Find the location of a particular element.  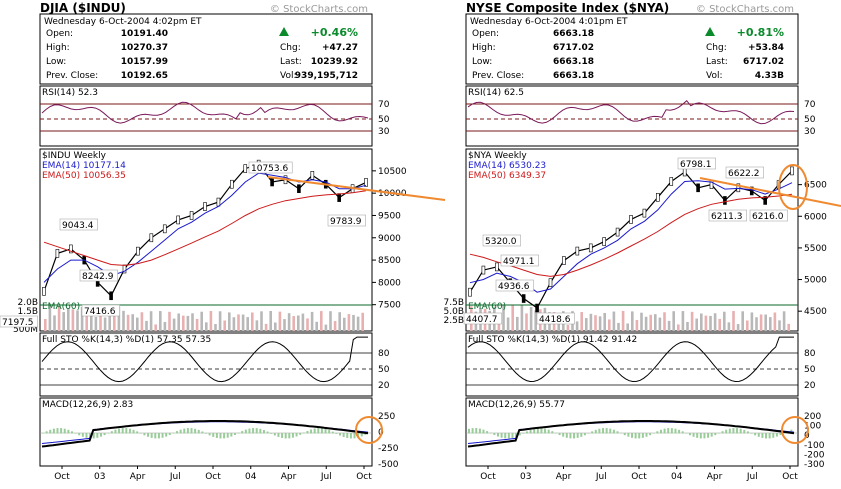

price-annotation: 9043.4 is located at coordinates (78, 226).